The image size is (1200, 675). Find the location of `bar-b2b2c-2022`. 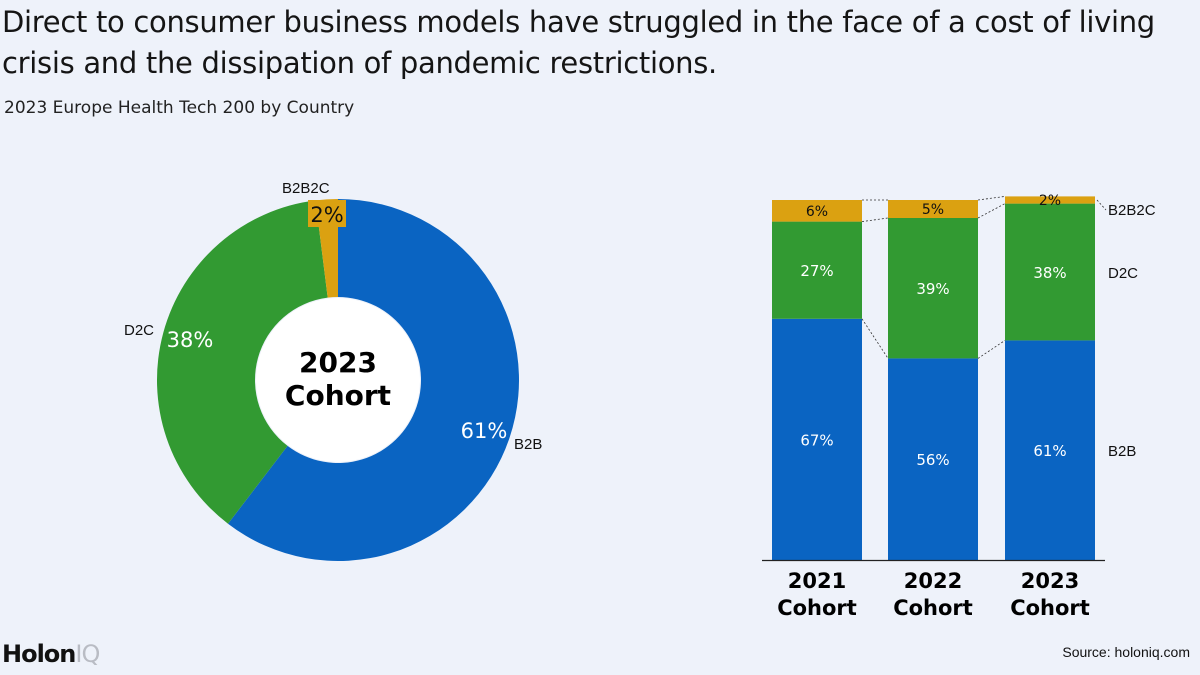

bar-b2b2c-2022 is located at coordinates (933, 209).